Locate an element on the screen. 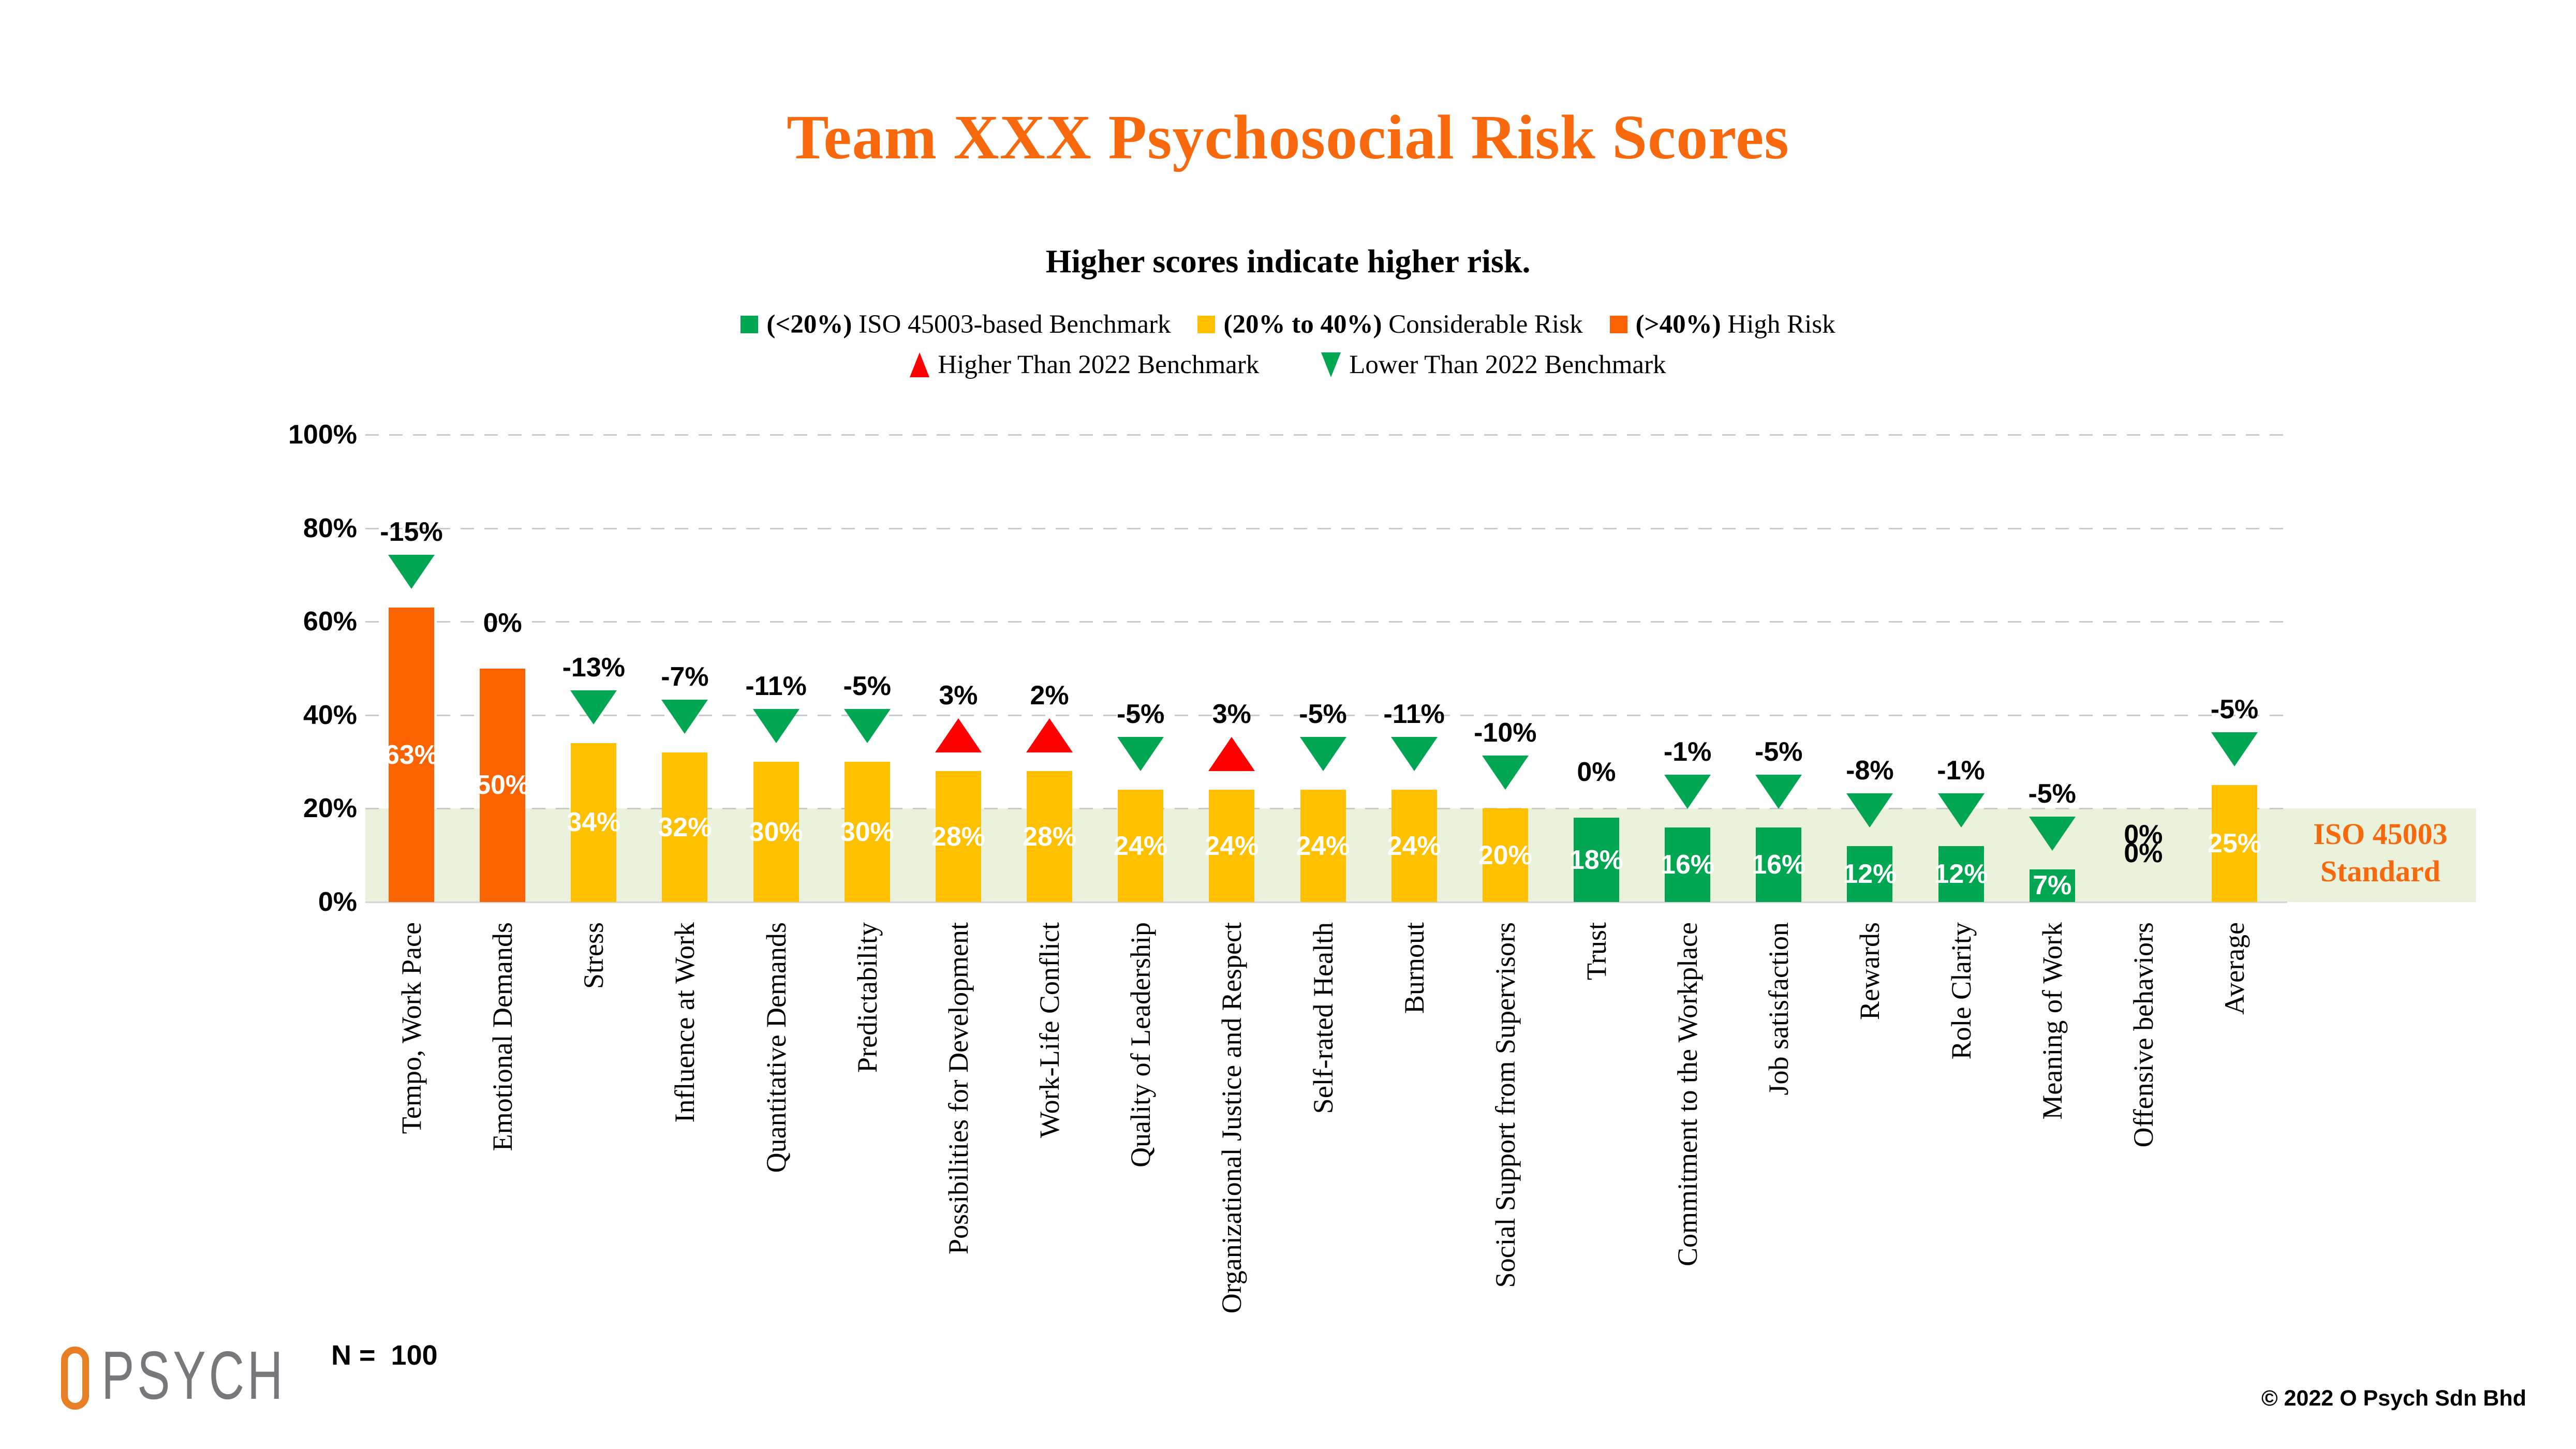 The height and width of the screenshot is (1449, 2576). category-label-text: Possibilities for Development is located at coordinates (958, 1088).